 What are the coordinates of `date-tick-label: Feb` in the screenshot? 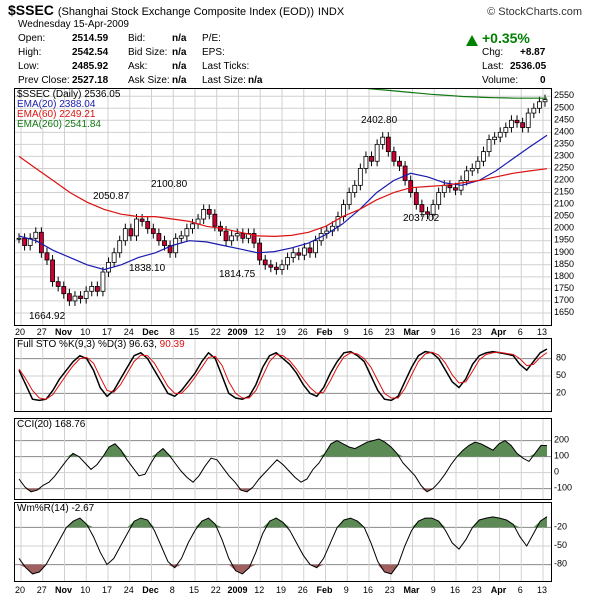 It's located at (324, 590).